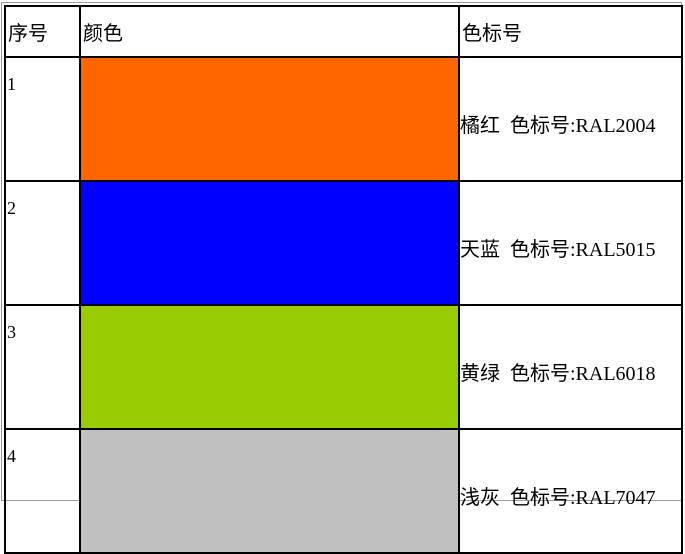 The height and width of the screenshot is (554, 685). What do you see at coordinates (269, 31) in the screenshot?
I see `header-cell: 颜色` at bounding box center [269, 31].